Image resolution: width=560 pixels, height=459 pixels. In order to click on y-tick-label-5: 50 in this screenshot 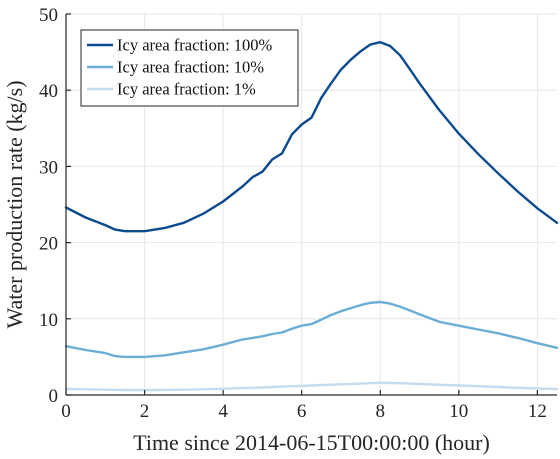, I will do `click(48, 15)`.